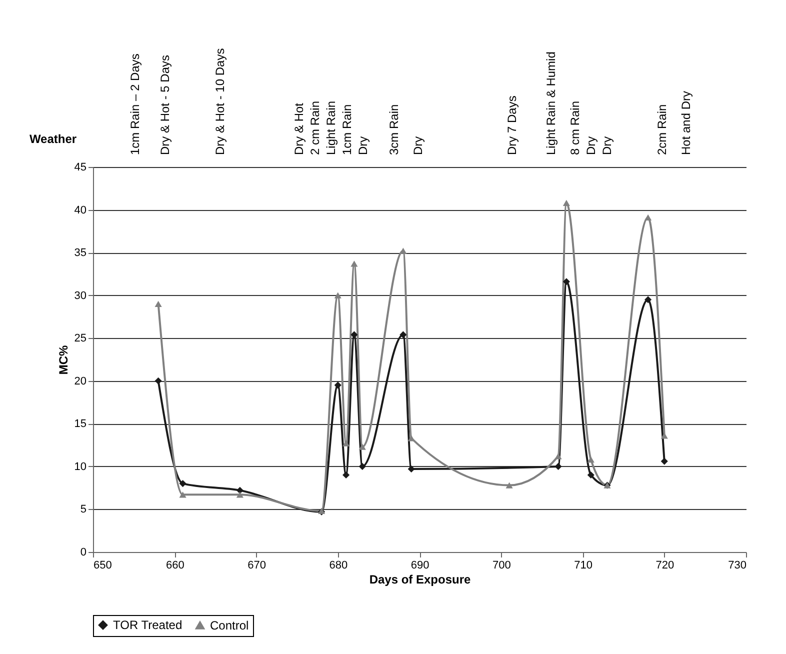 This screenshot has width=786, height=654. I want to click on text: Dry & Hot, so click(299, 128).